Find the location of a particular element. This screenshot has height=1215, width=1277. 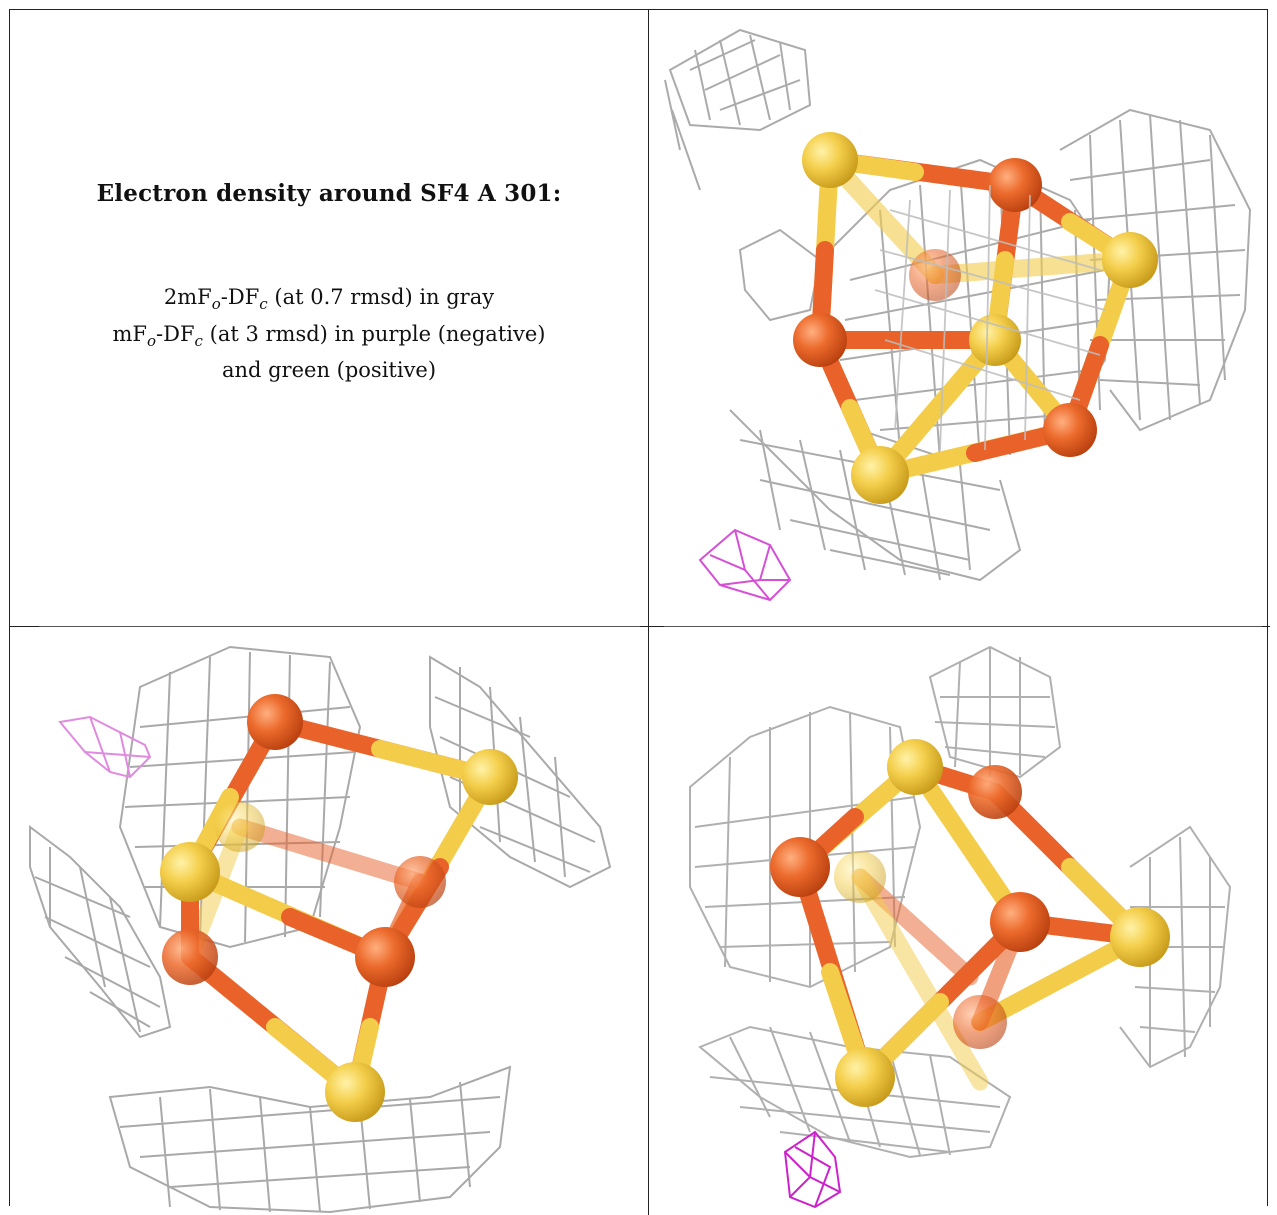

caption-line-fofc: mFo-DFc (at 3 rmsd) in purple (negative) is located at coordinates (329, 336).